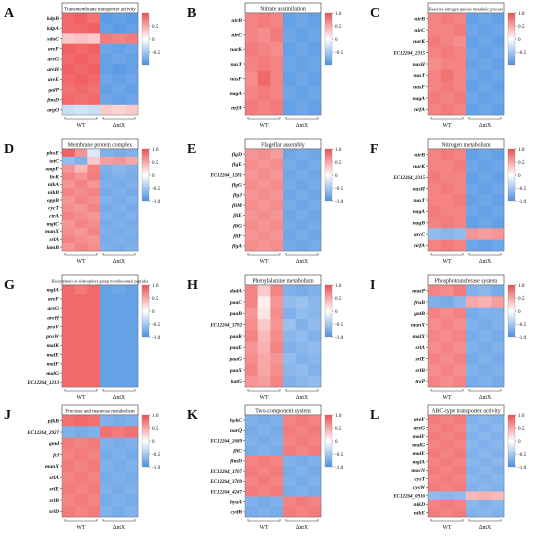 This screenshot has height=543, width=550. Describe the element at coordinates (119, 118) in the screenshot. I see `group-bracket` at that location.